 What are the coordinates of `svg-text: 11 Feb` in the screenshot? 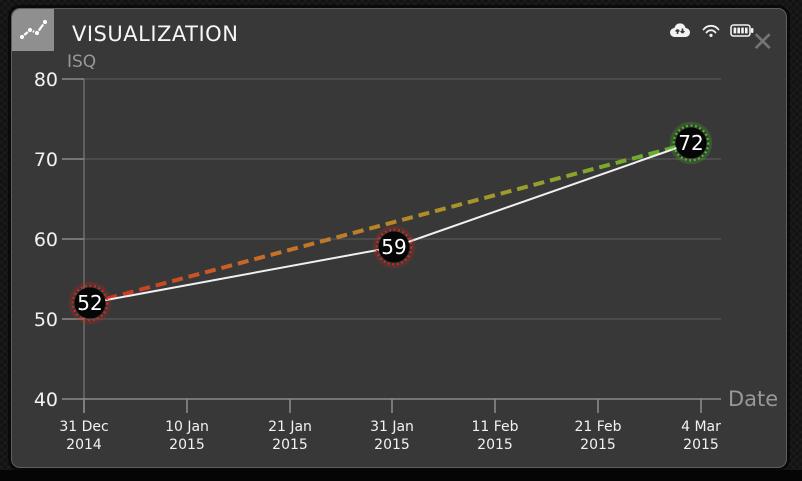 It's located at (494, 427).